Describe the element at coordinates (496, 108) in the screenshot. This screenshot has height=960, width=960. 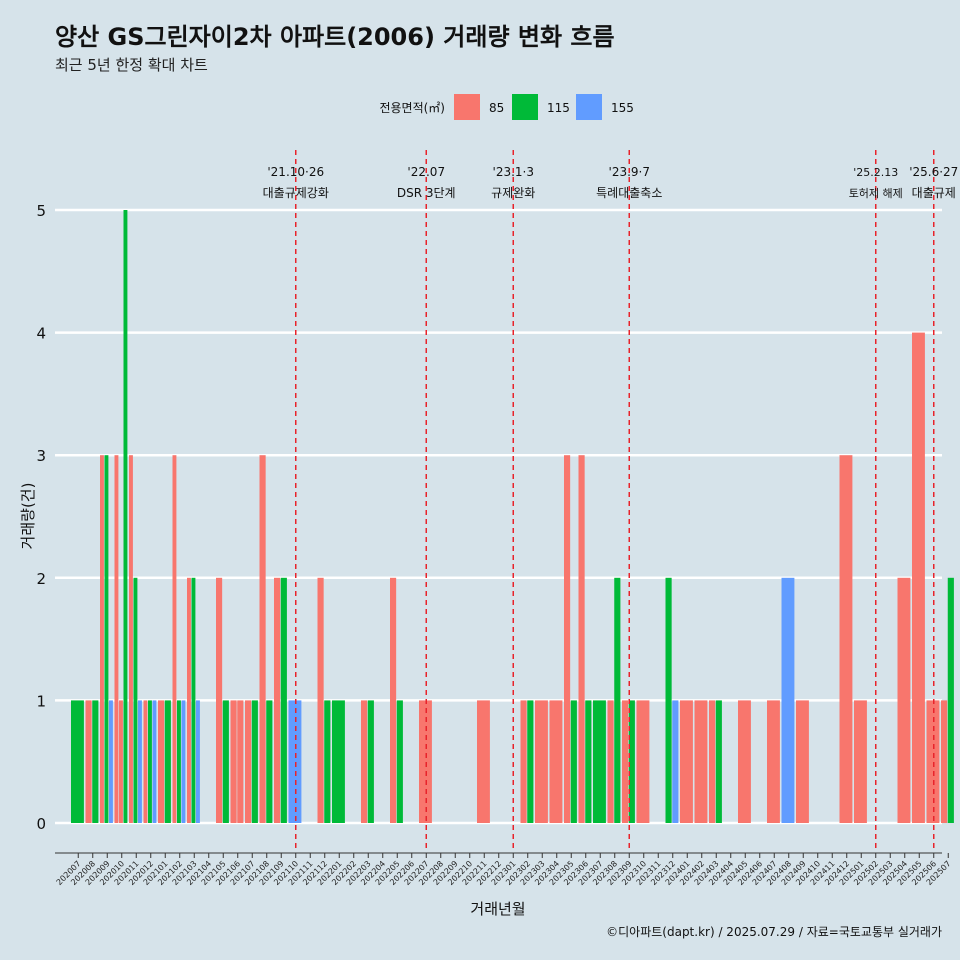
I see `legend-label-85: 85` at that location.